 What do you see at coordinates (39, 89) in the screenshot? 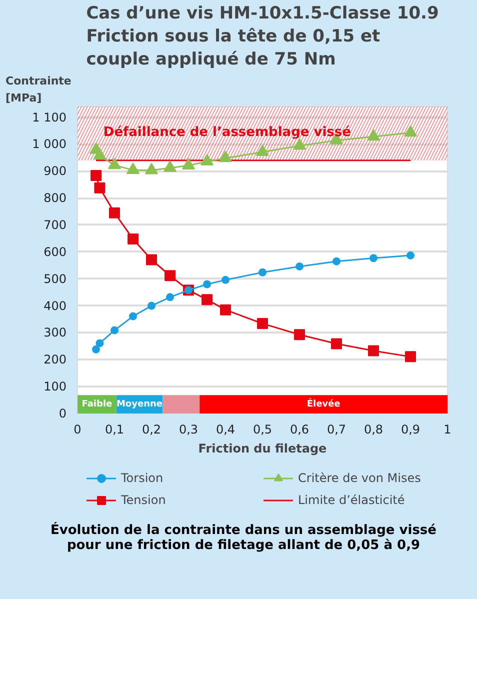
I see `y-axis-title: Contrainte [MPa]` at bounding box center [39, 89].